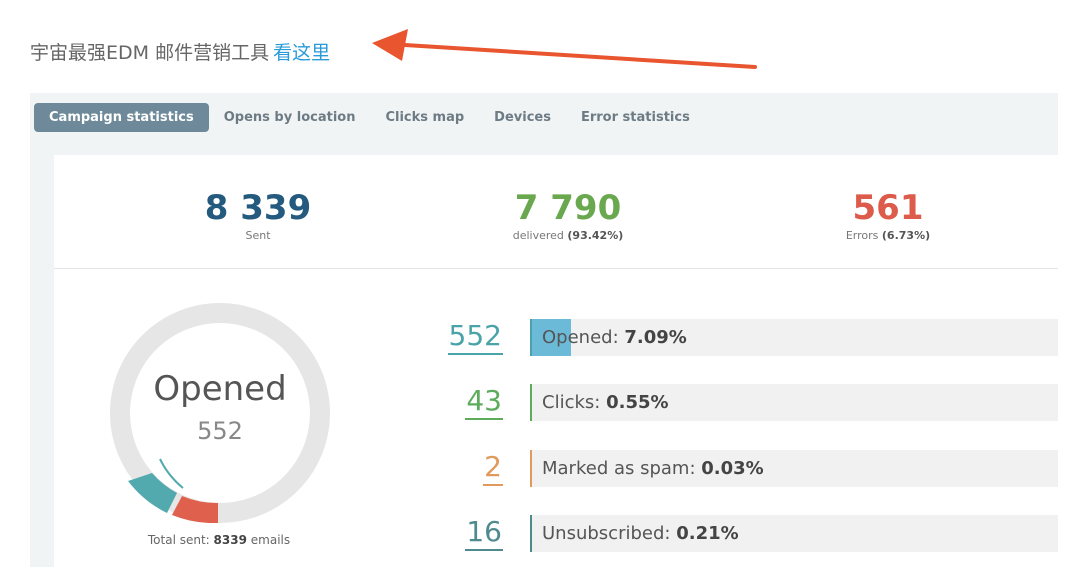 The width and height of the screenshot is (1080, 567). I want to click on tab-clicks-map: Clicks map, so click(425, 117).